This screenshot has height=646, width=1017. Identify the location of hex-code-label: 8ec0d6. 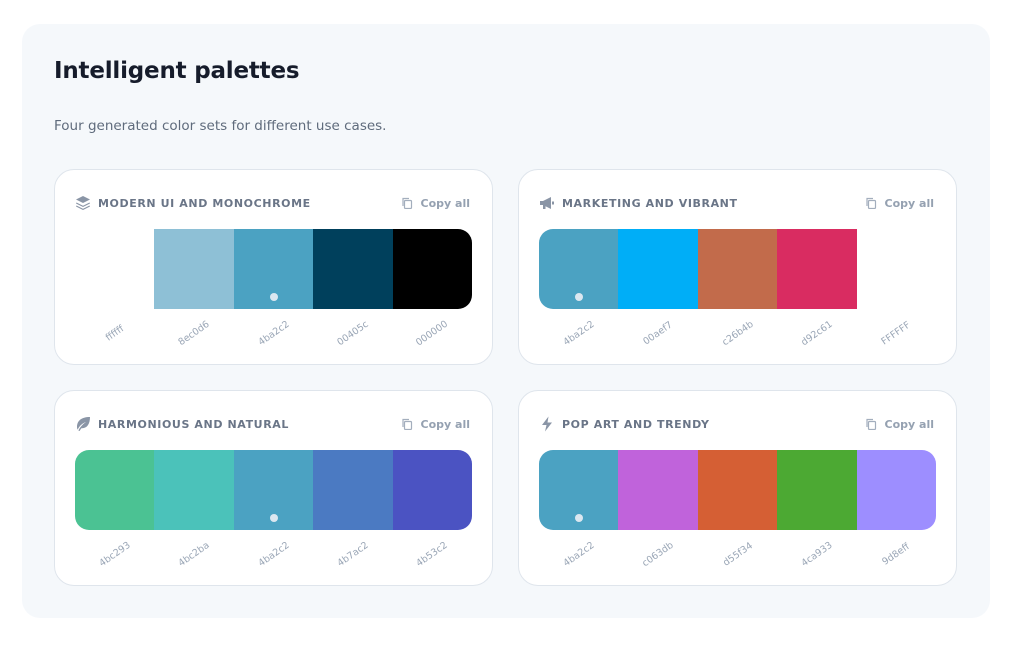
(194, 333).